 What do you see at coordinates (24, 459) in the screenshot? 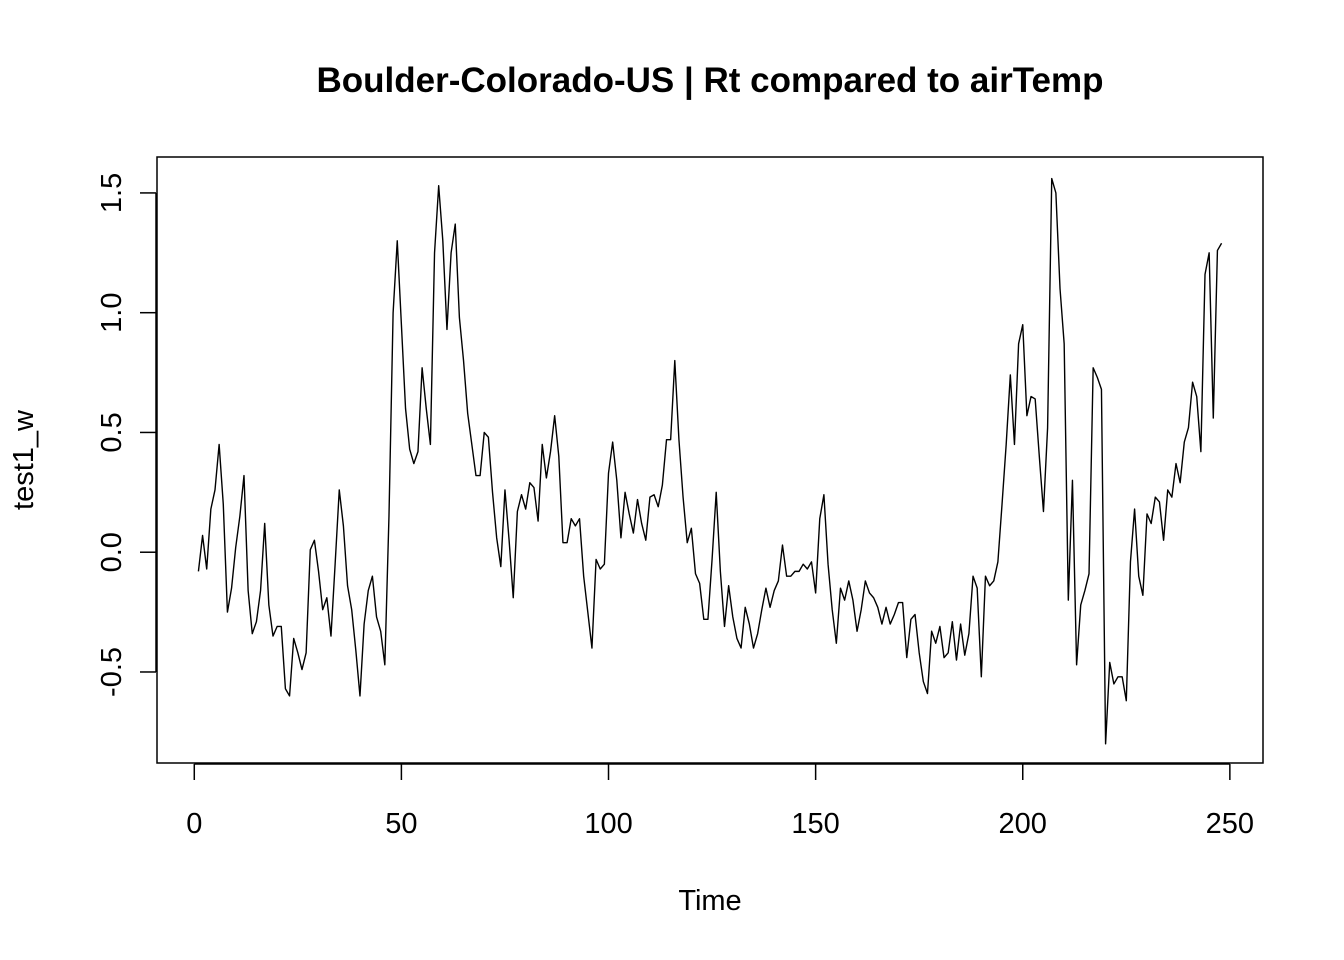
I see `y-axis-label: test1_w` at bounding box center [24, 459].